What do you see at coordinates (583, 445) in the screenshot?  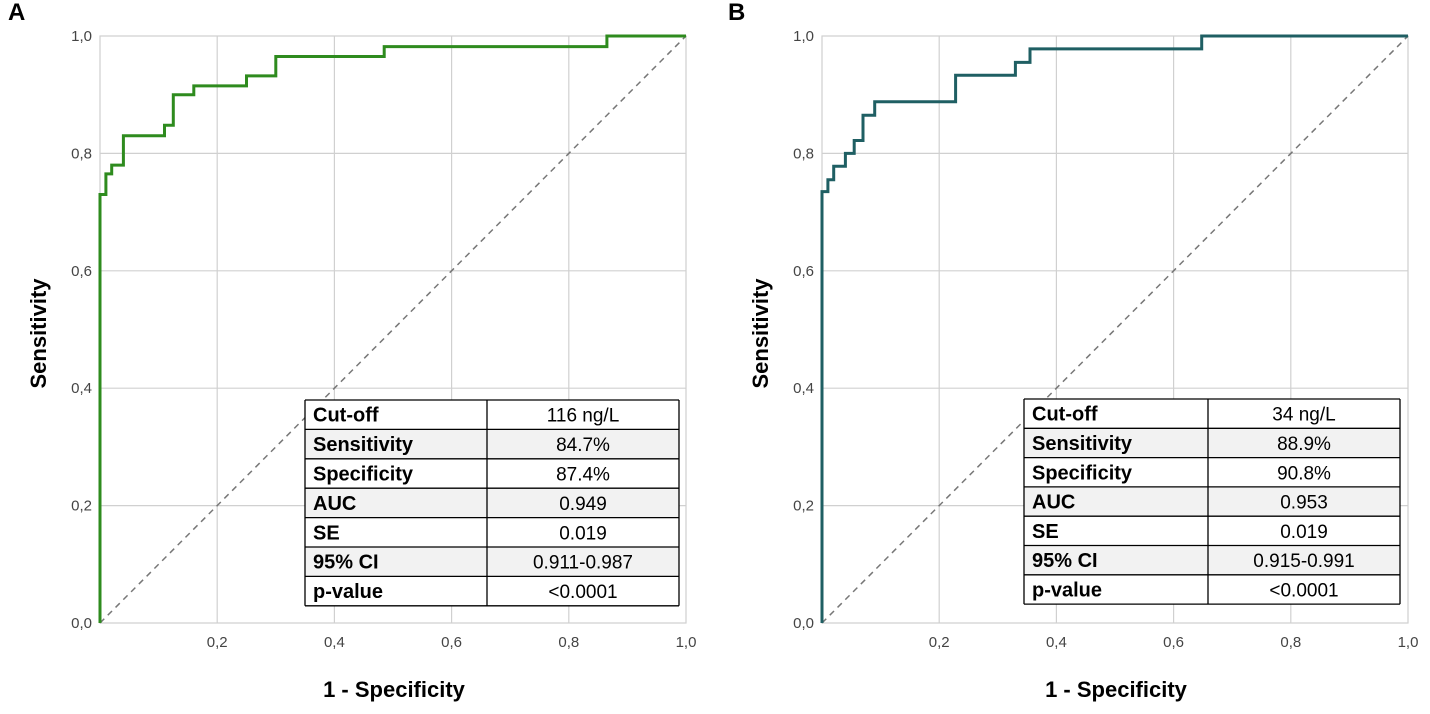 I see `table-row-value: 84.7%` at bounding box center [583, 445].